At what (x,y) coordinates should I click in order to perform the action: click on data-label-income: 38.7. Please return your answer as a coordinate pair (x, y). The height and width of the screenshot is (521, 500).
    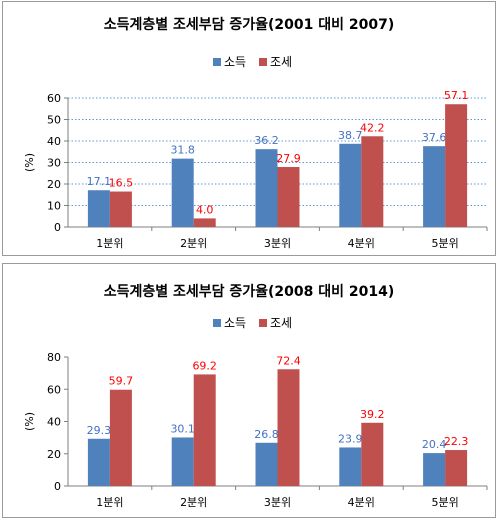
    Looking at the image, I should click on (350, 135).